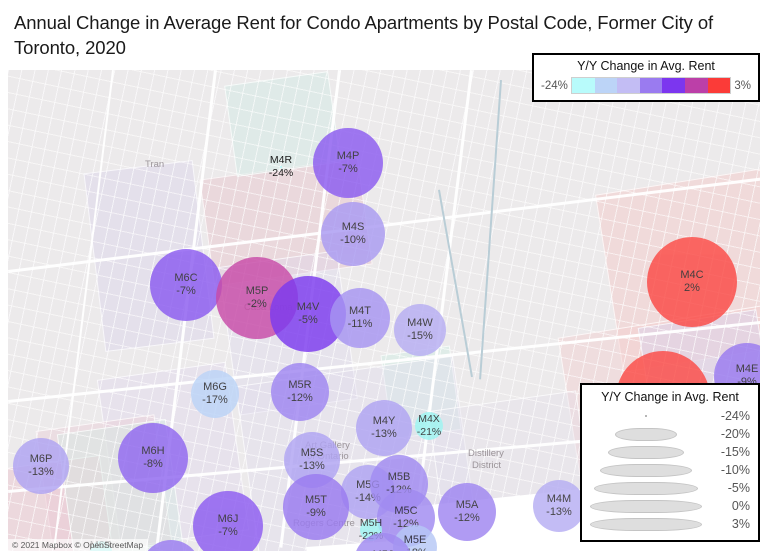  I want to click on map-bubble-m4c: M4C 2%, so click(692, 282).